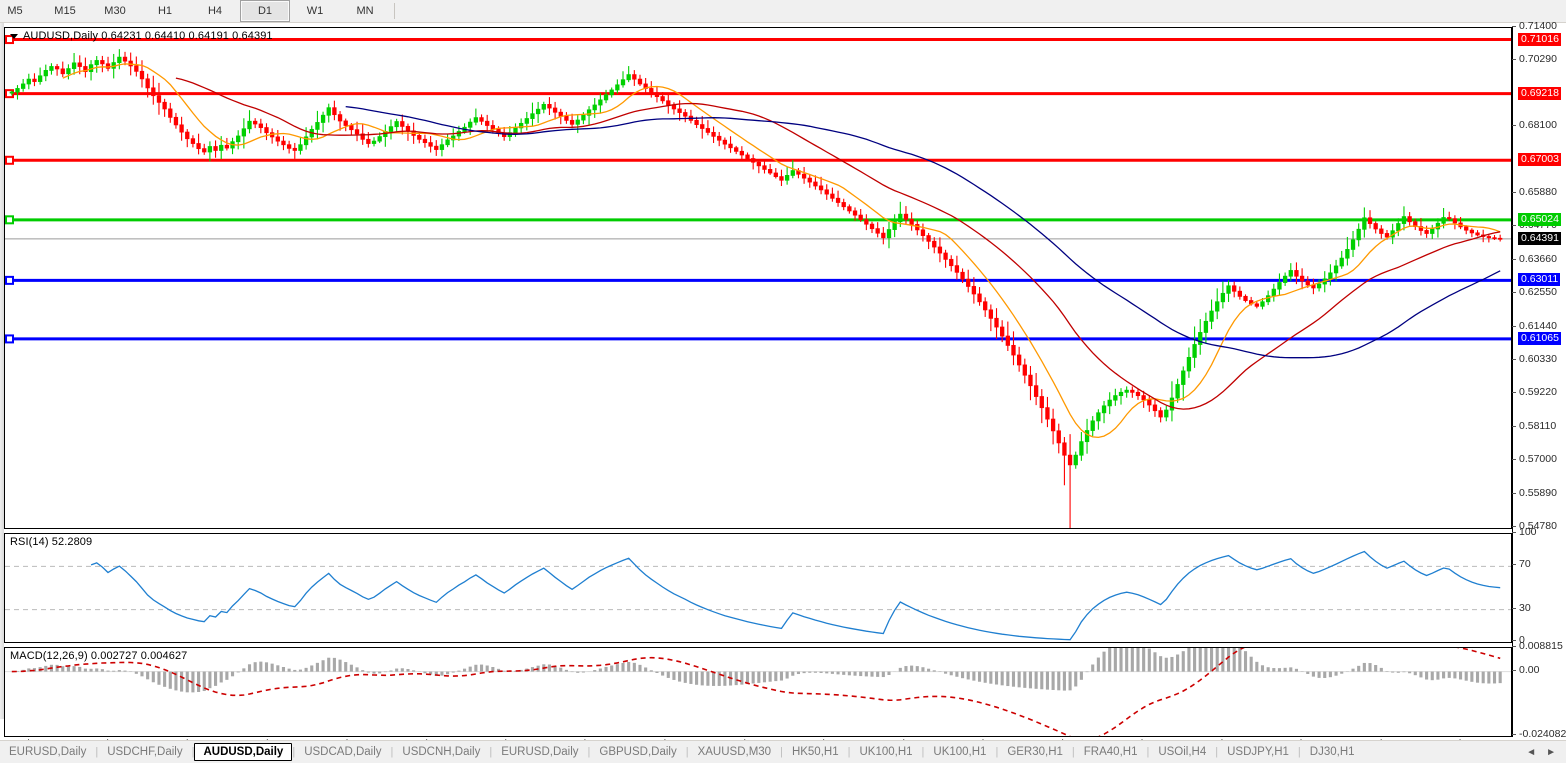 This screenshot has height=763, width=1566. Describe the element at coordinates (1534, 59) in the screenshot. I see `price-tick-1: 0.70290` at that location.